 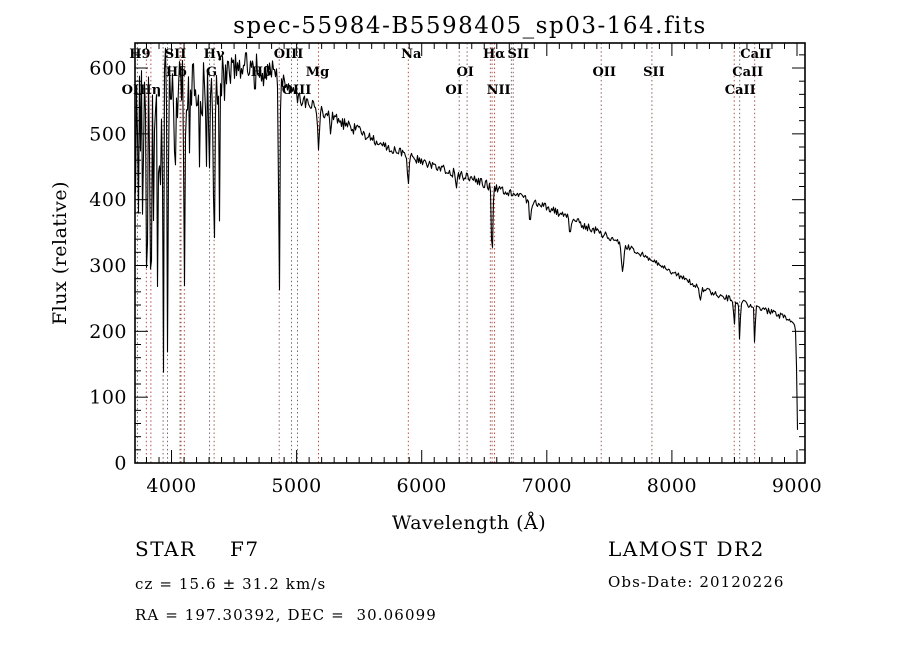 What do you see at coordinates (108, 266) in the screenshot?
I see `y-tick-label: 300` at bounding box center [108, 266].